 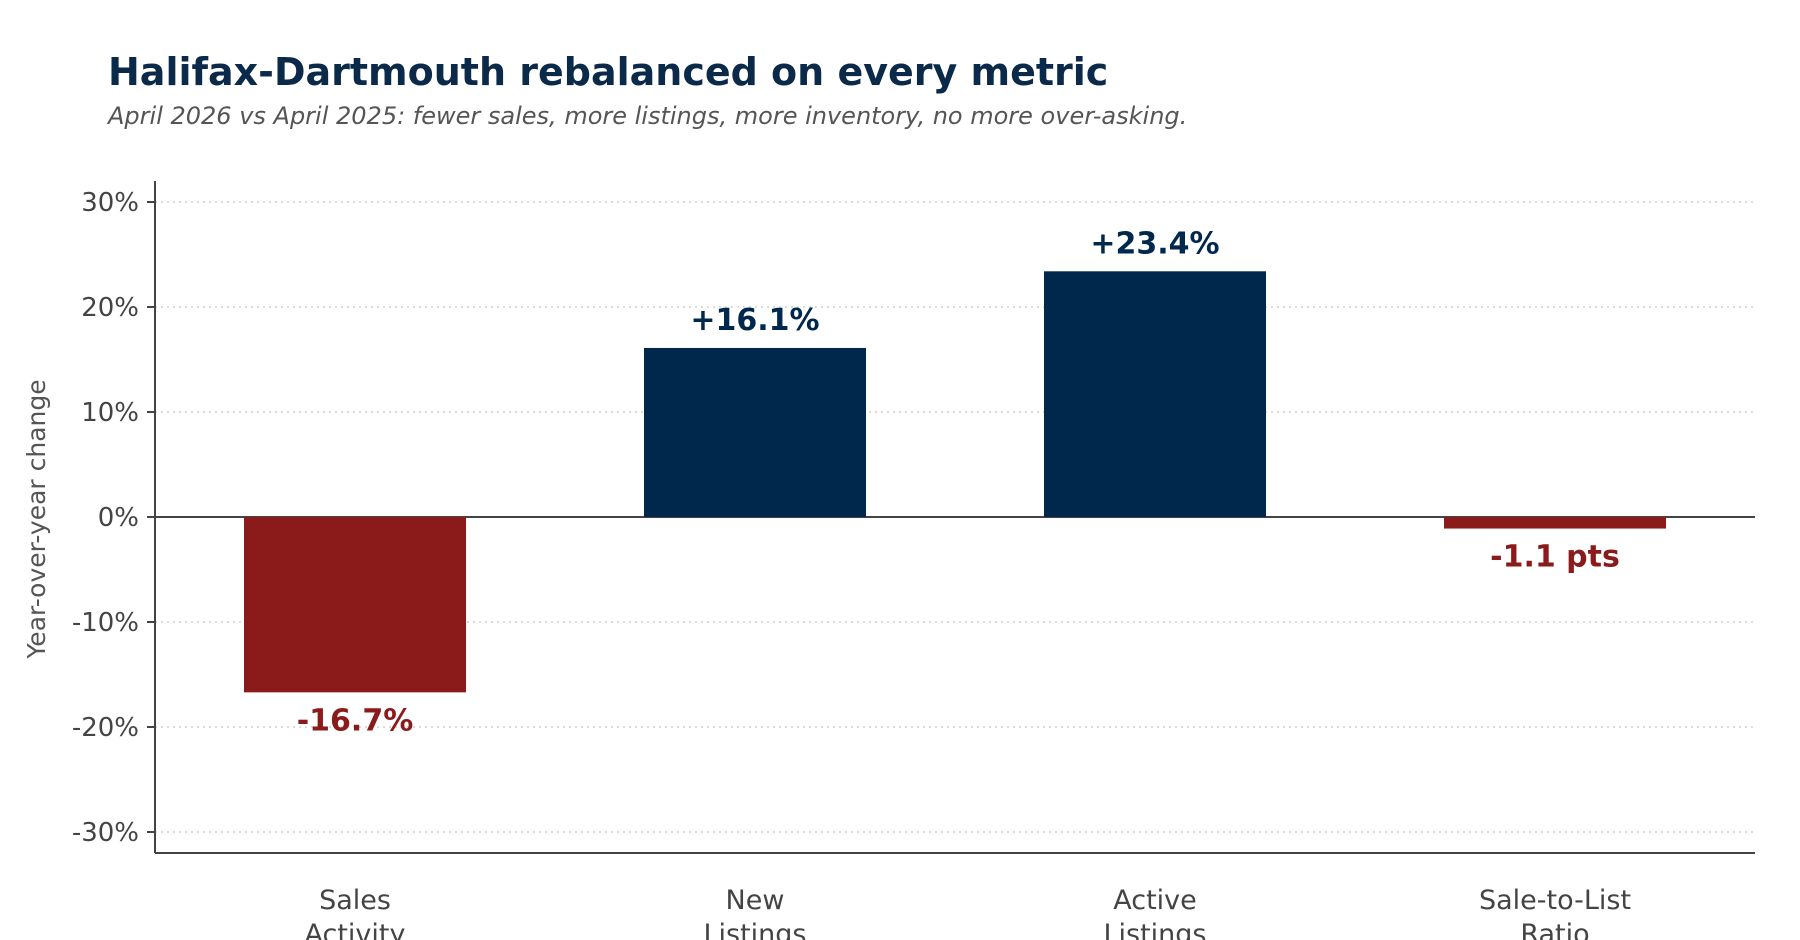 What do you see at coordinates (105, 833) in the screenshot?
I see `y-tick-label: -30%` at bounding box center [105, 833].